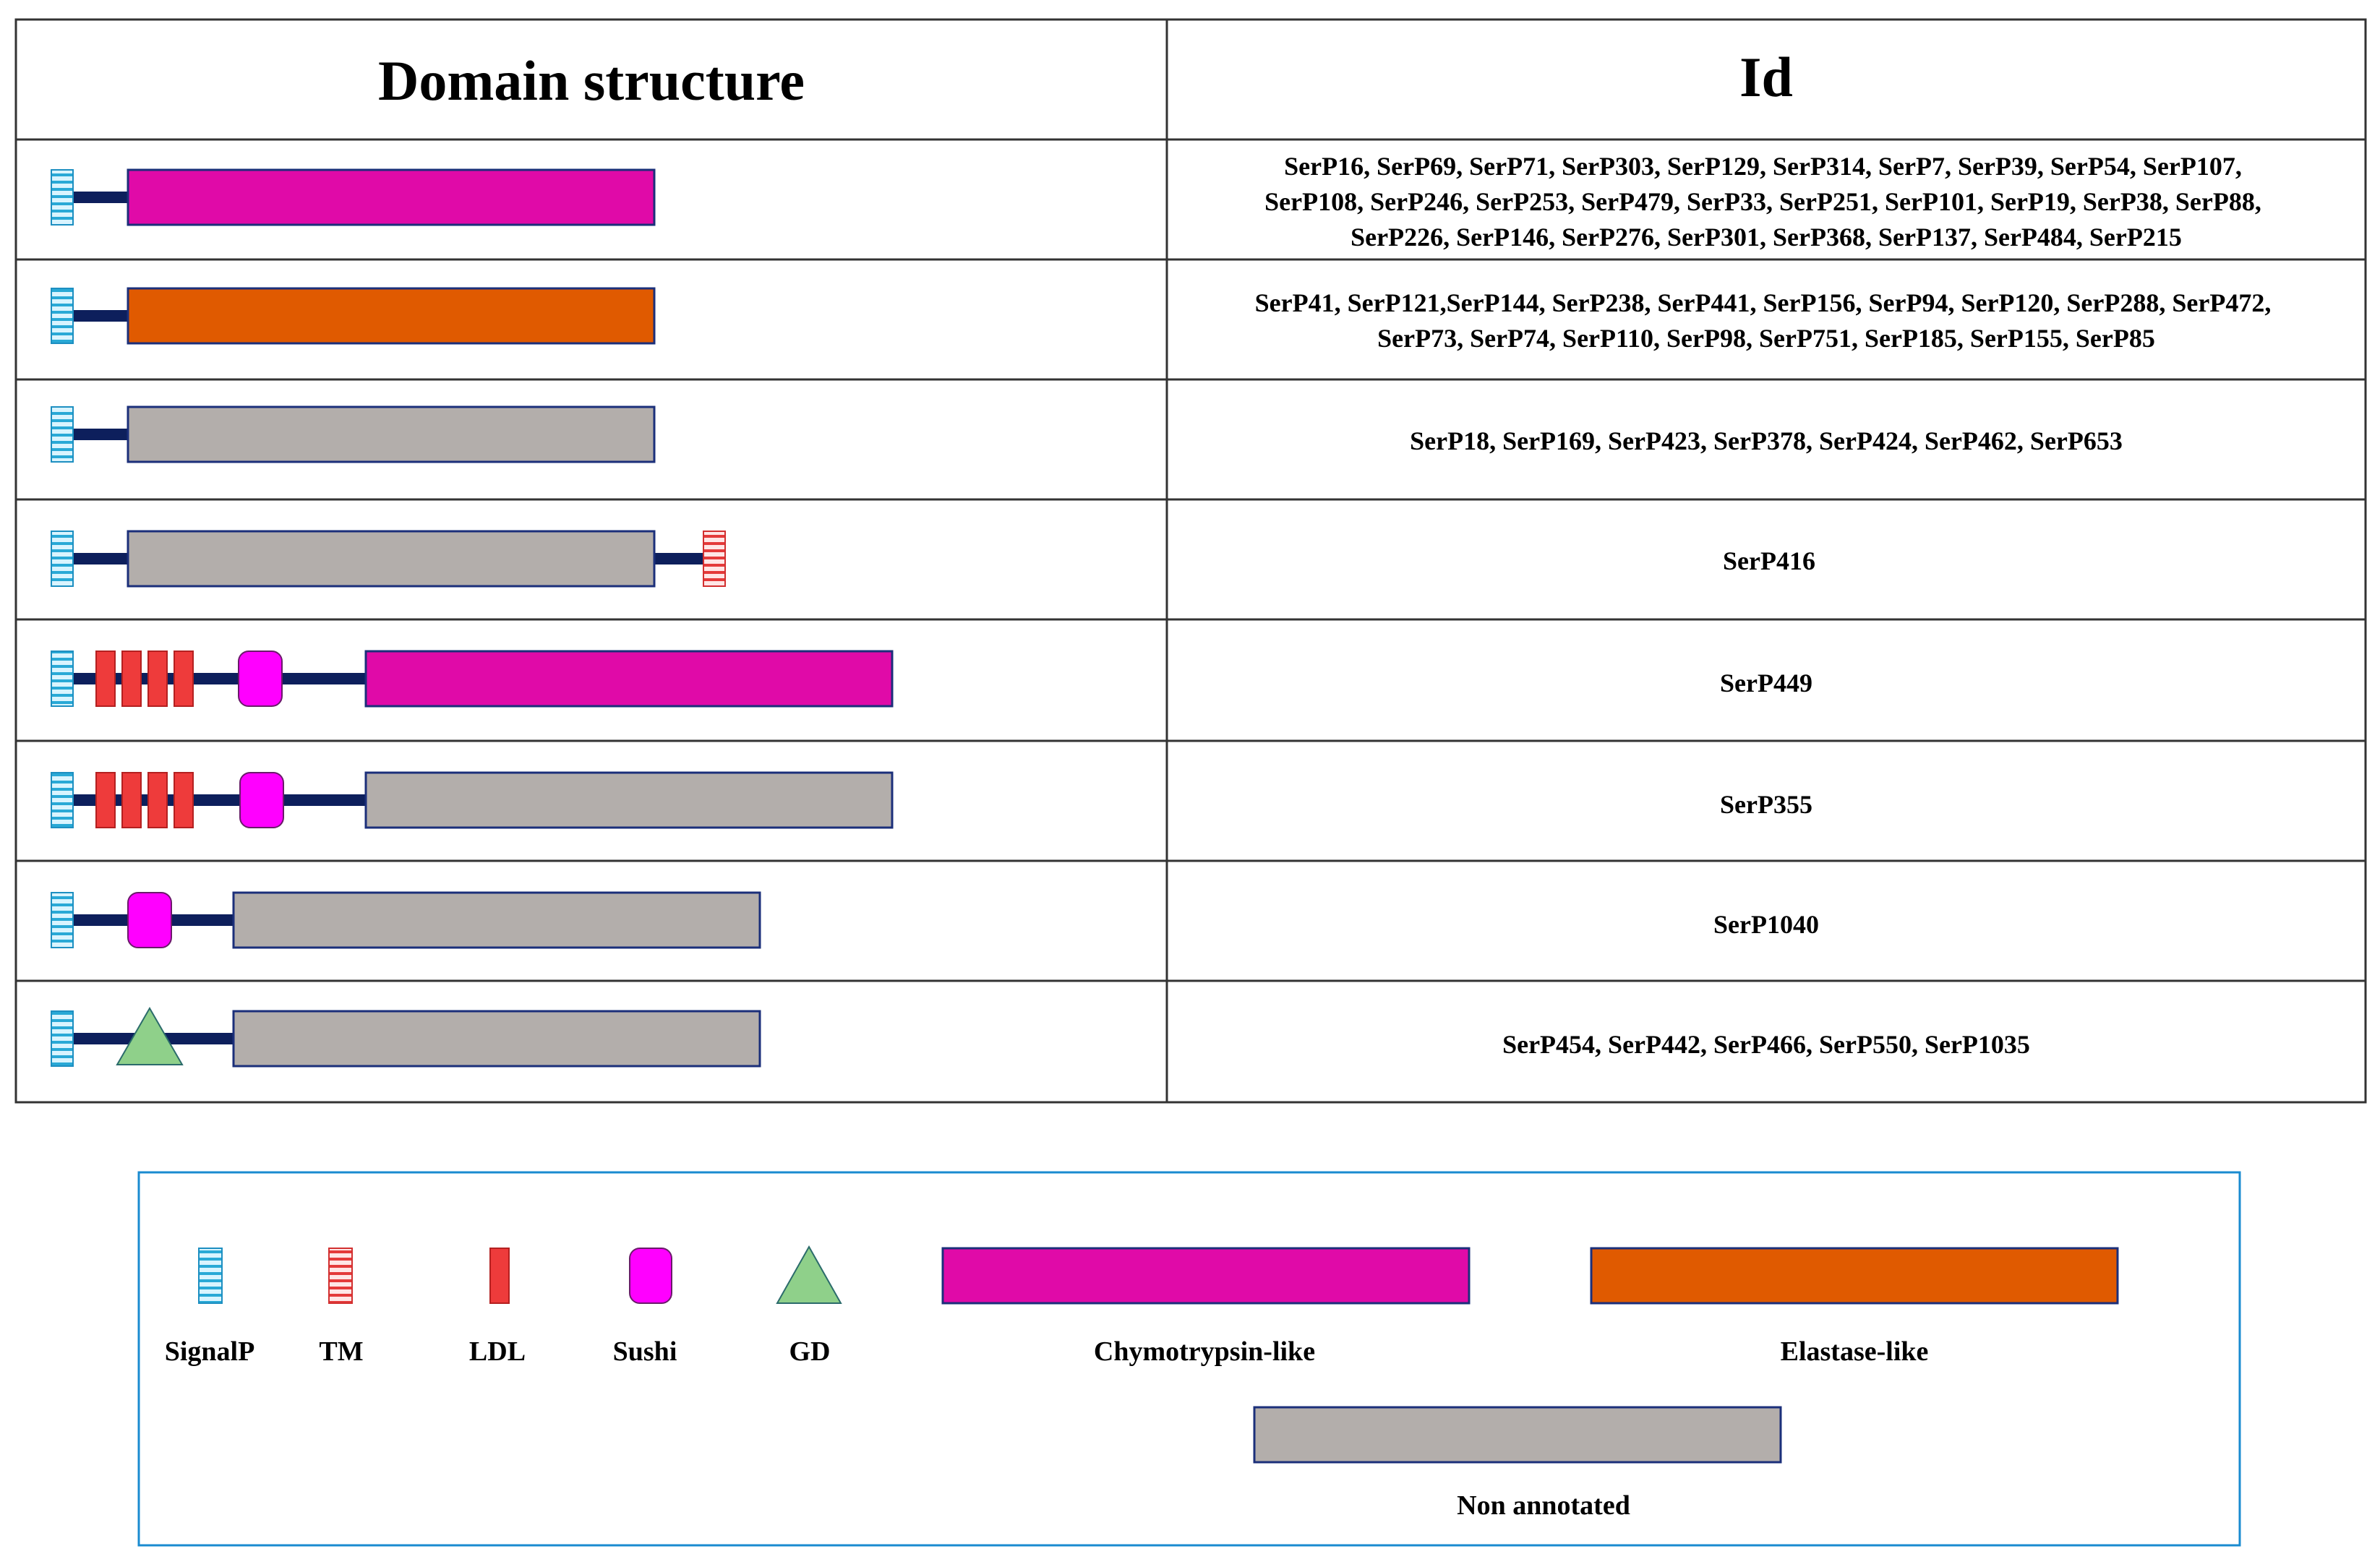 This screenshot has height=1567, width=2380. I want to click on tm-domain, so click(714, 559).